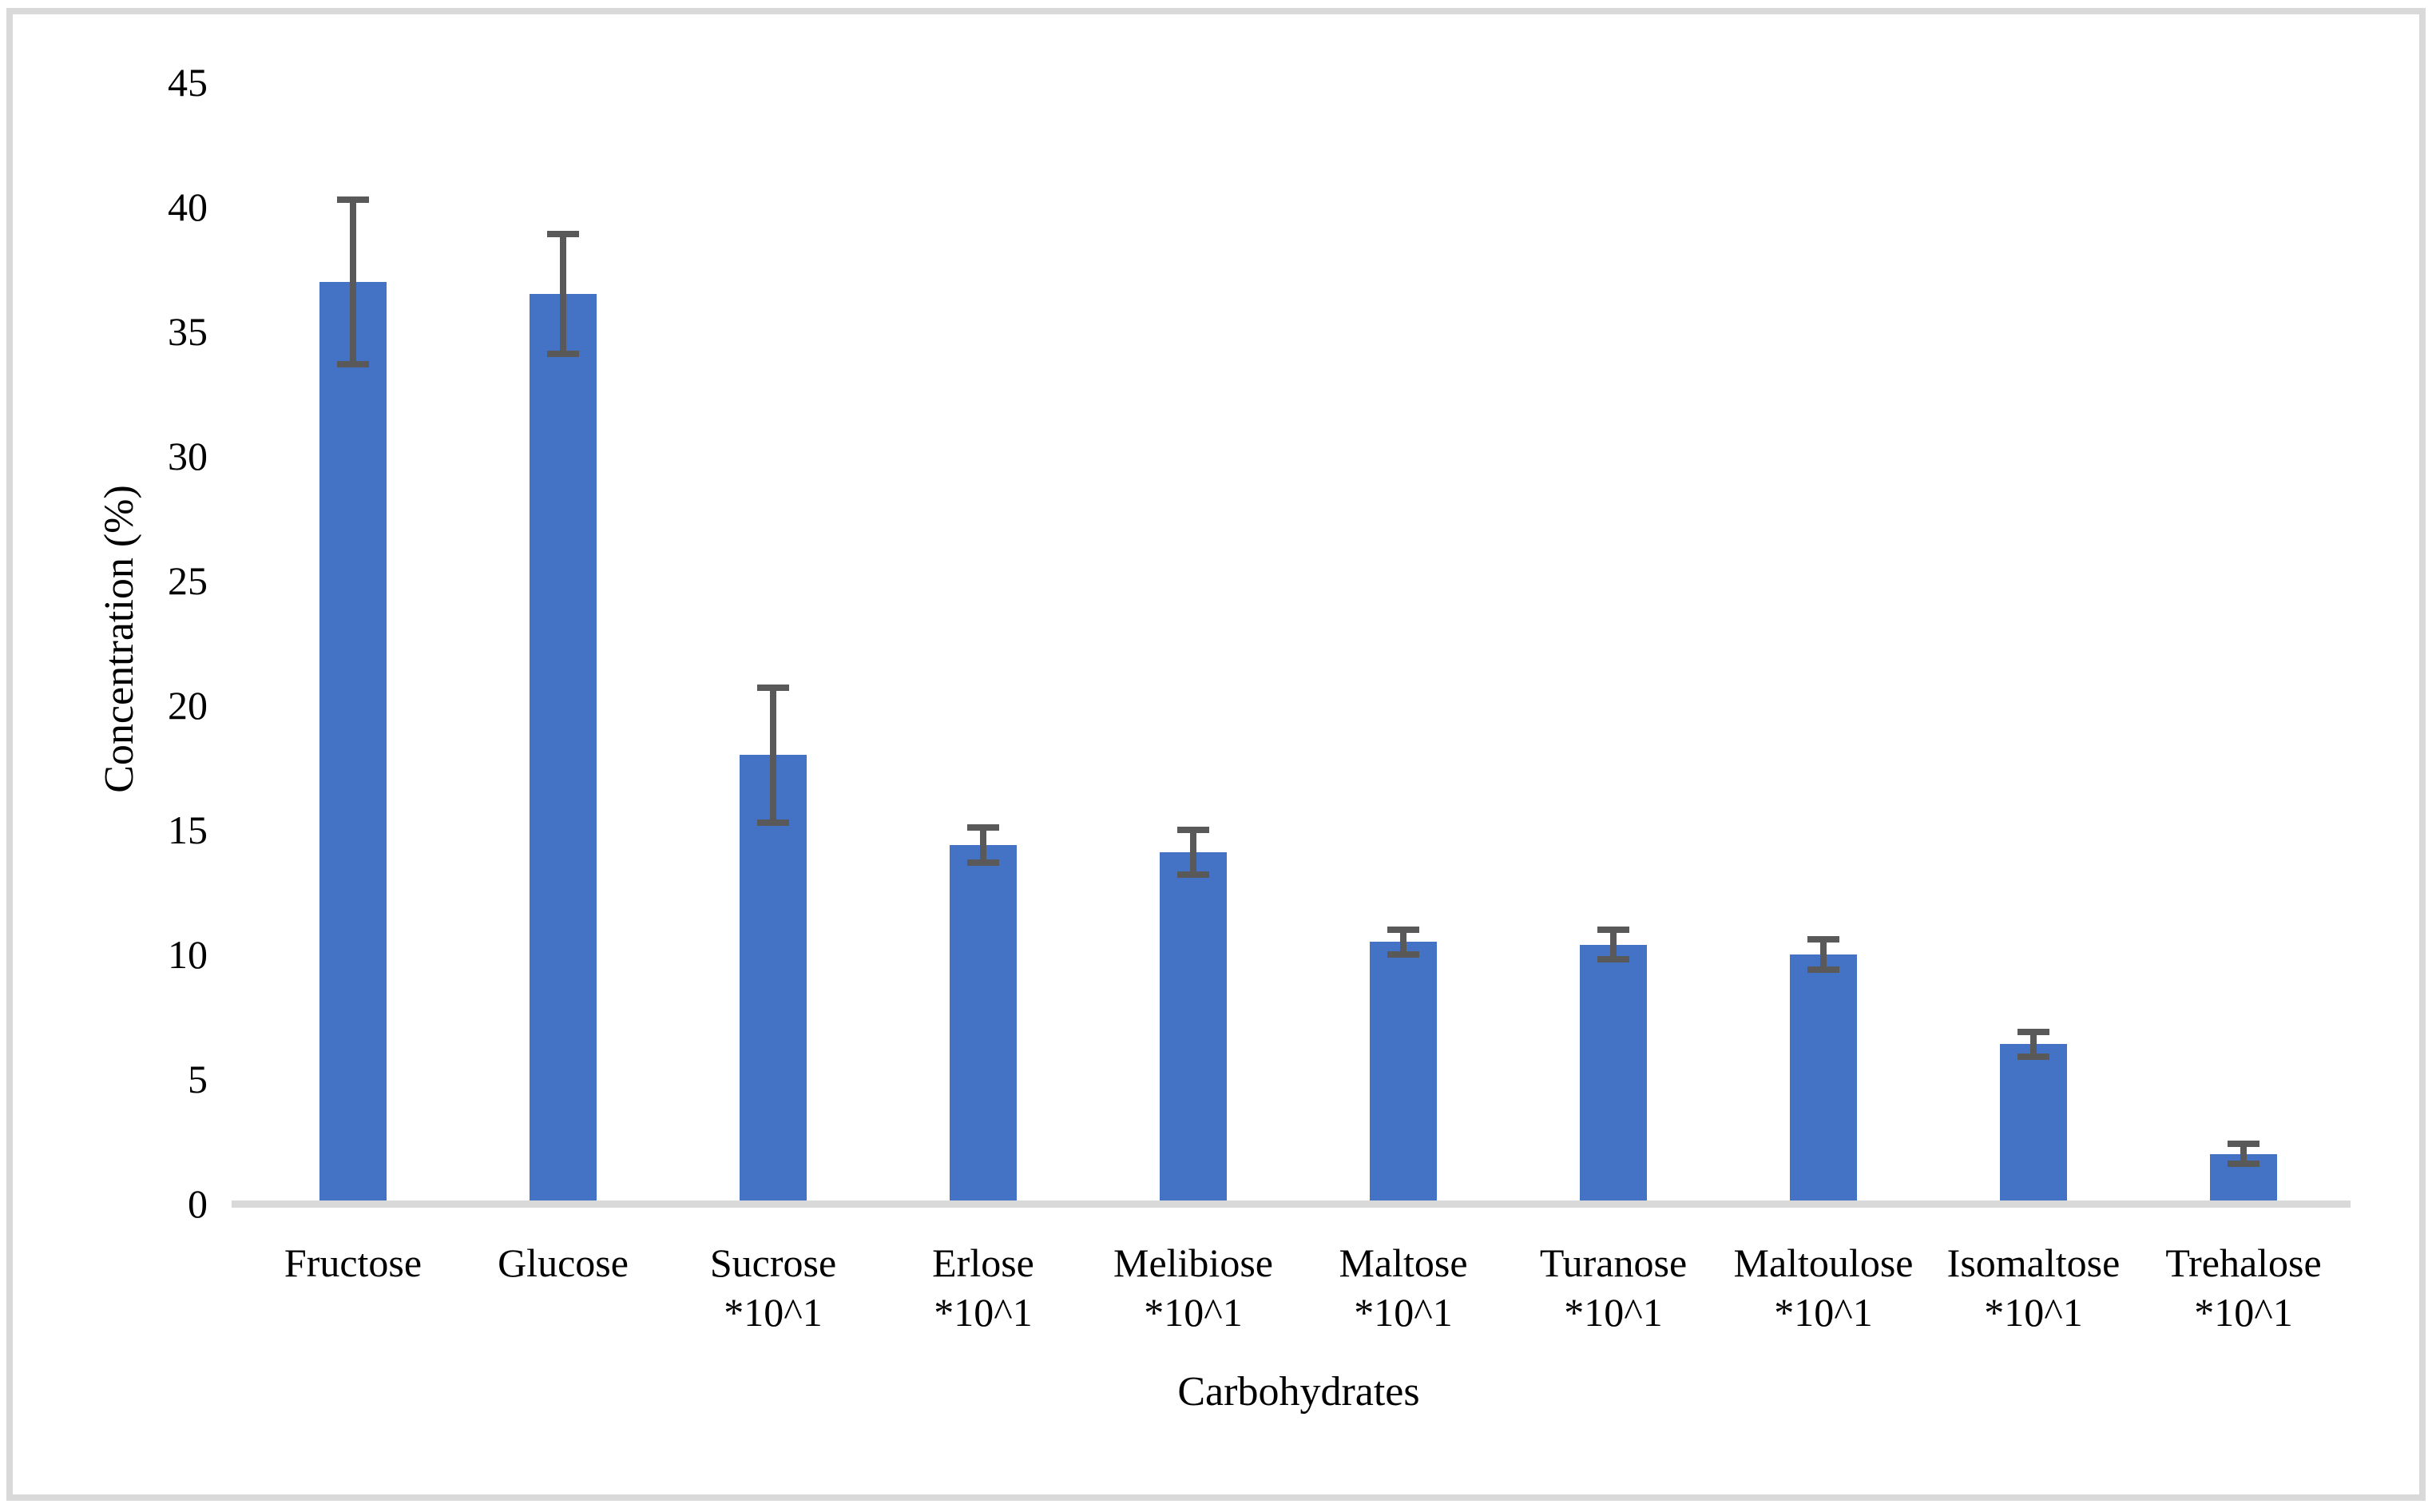 Image resolution: width=2436 pixels, height=1512 pixels. What do you see at coordinates (1291, 1204) in the screenshot?
I see `x-axis-line` at bounding box center [1291, 1204].